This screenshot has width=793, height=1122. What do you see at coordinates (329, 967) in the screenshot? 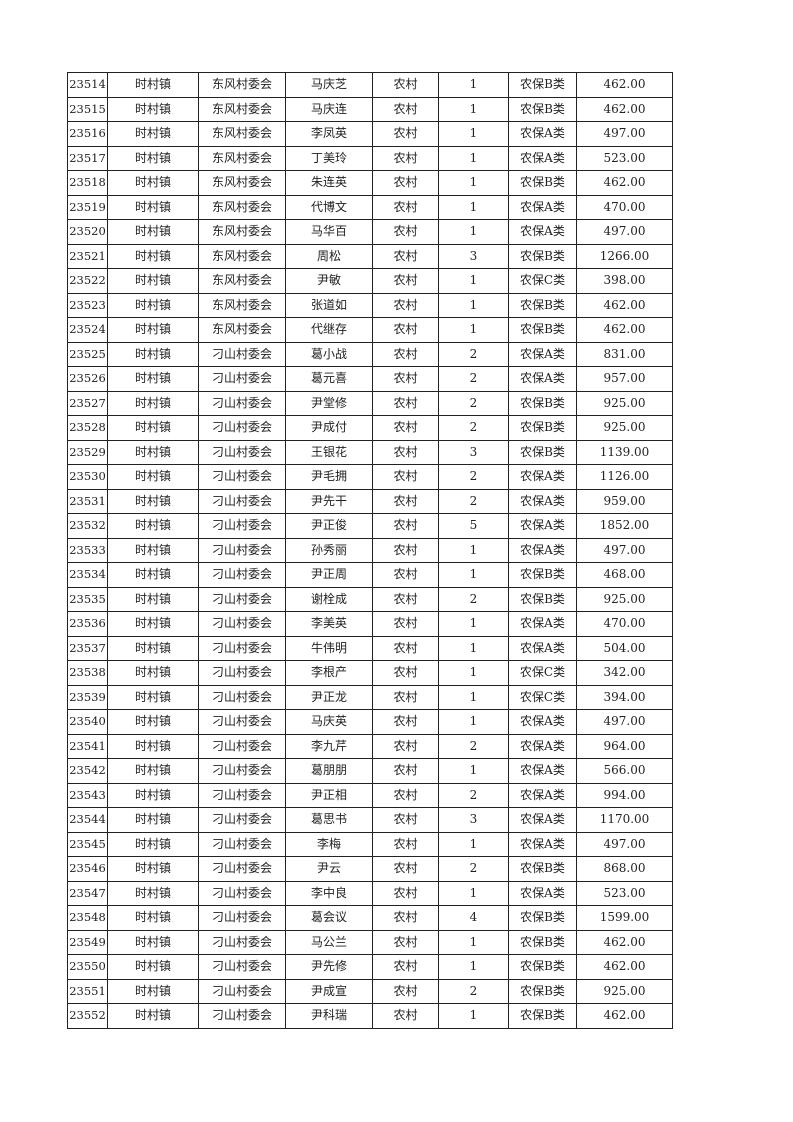
I see `cell-name: 尹先修` at bounding box center [329, 967].